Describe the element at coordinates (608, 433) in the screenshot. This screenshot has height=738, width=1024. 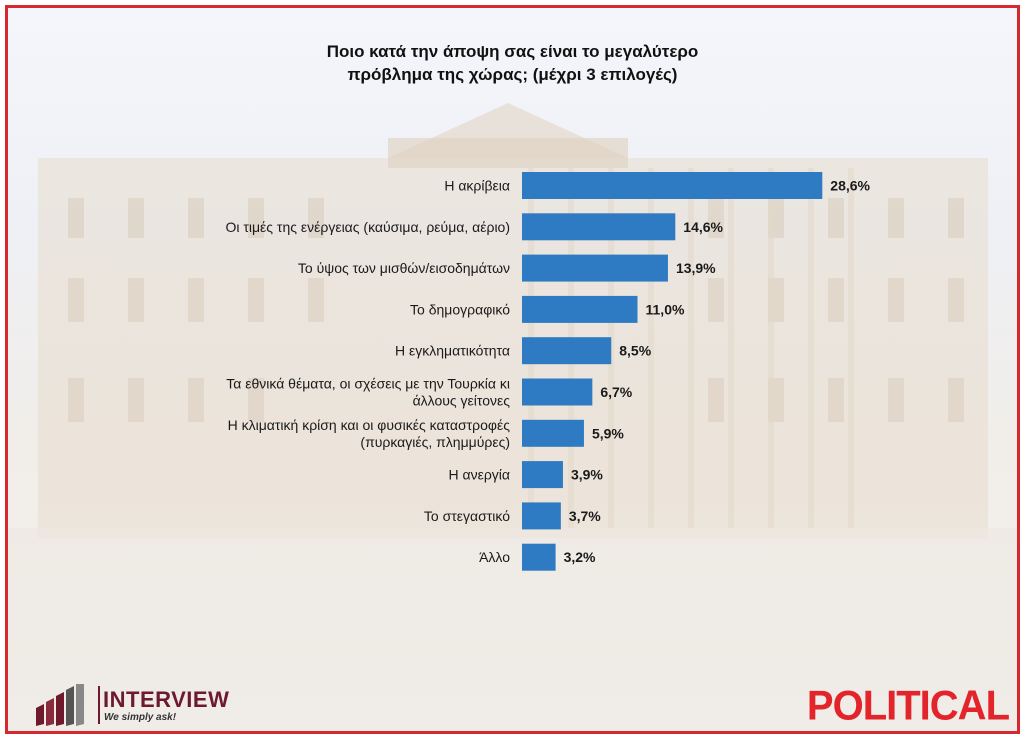
I see `value-label-6: 5,9%` at that location.